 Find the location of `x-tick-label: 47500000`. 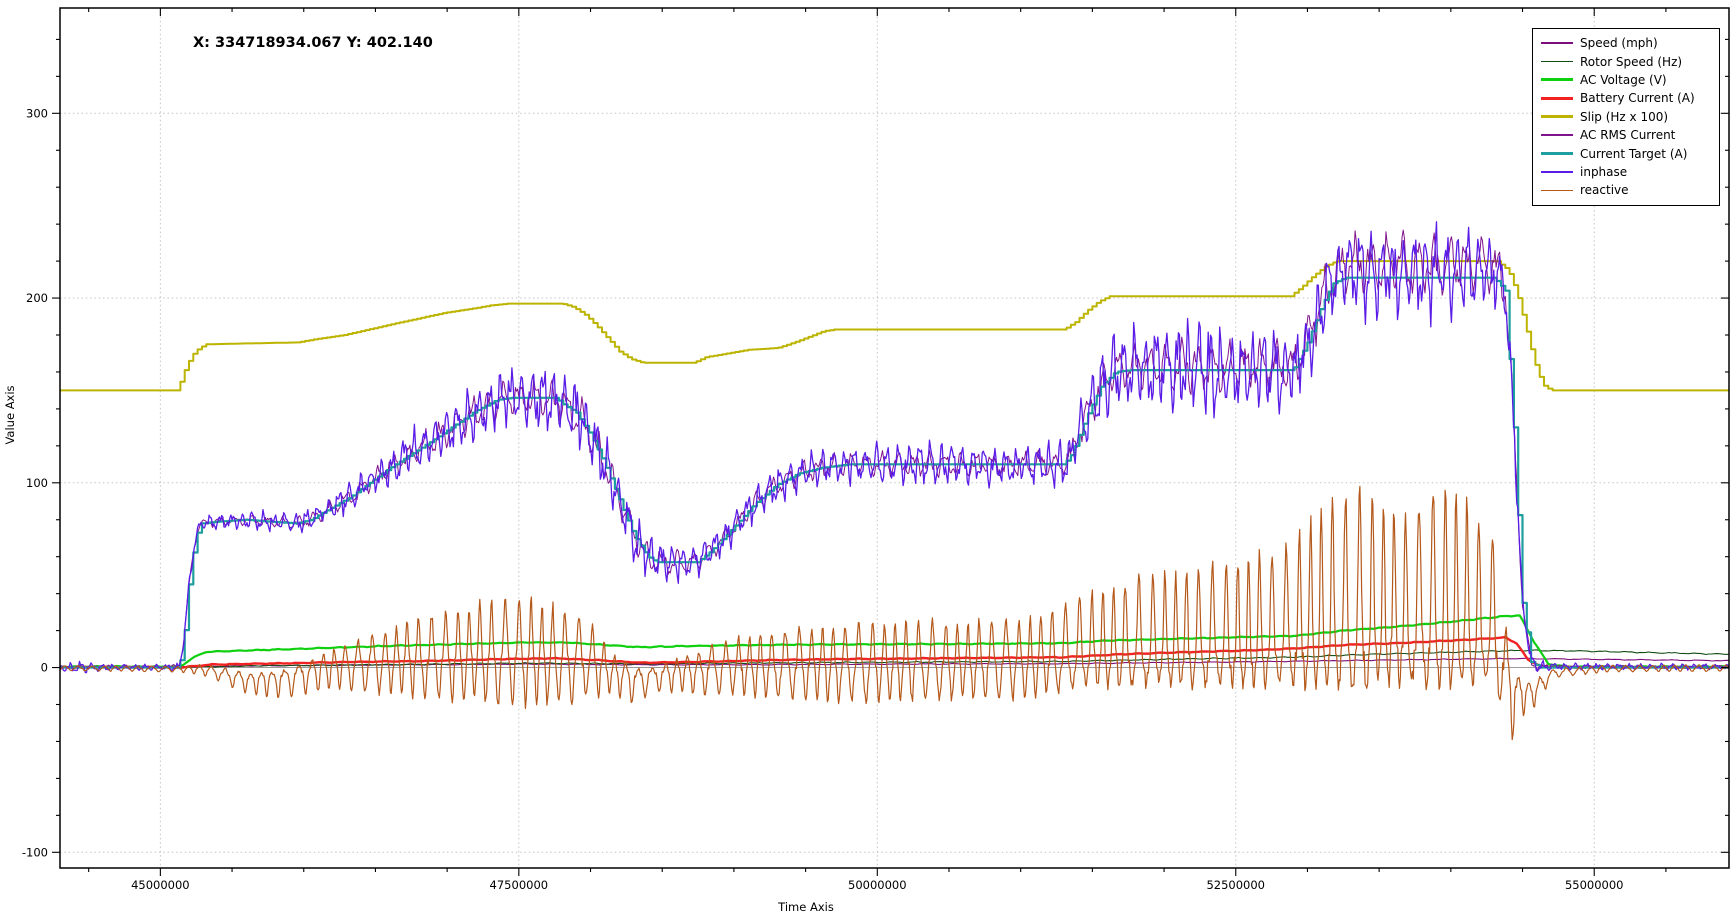

x-tick-label: 47500000 is located at coordinates (519, 885).